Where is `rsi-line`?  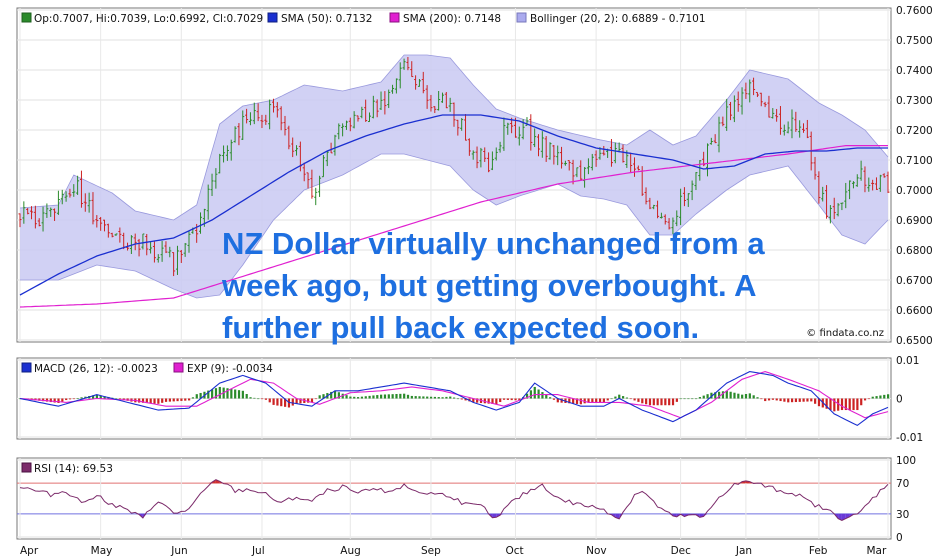 rsi-line is located at coordinates (454, 500).